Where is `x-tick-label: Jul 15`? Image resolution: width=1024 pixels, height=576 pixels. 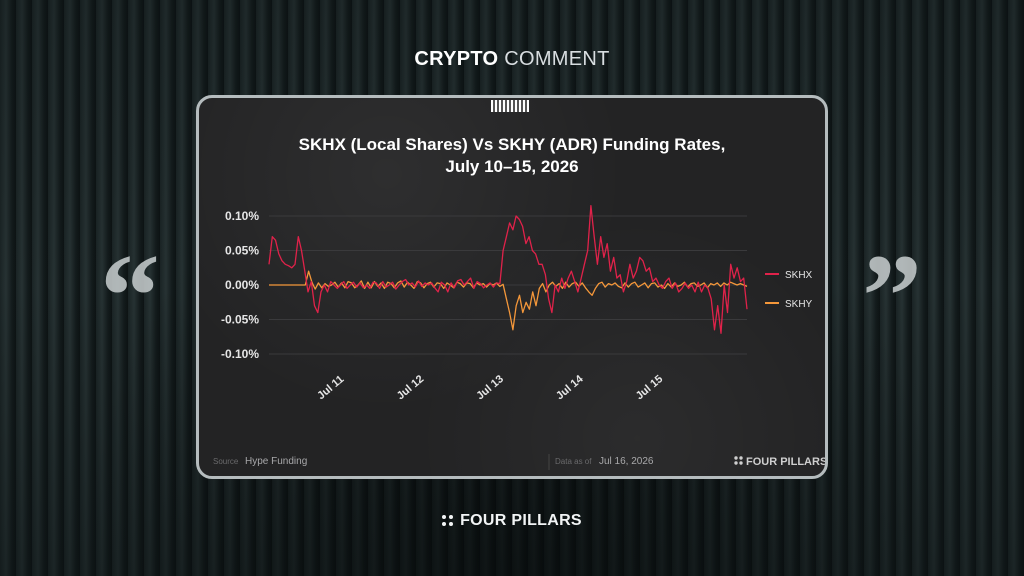
x-tick-label: Jul 15 is located at coordinates (650, 387).